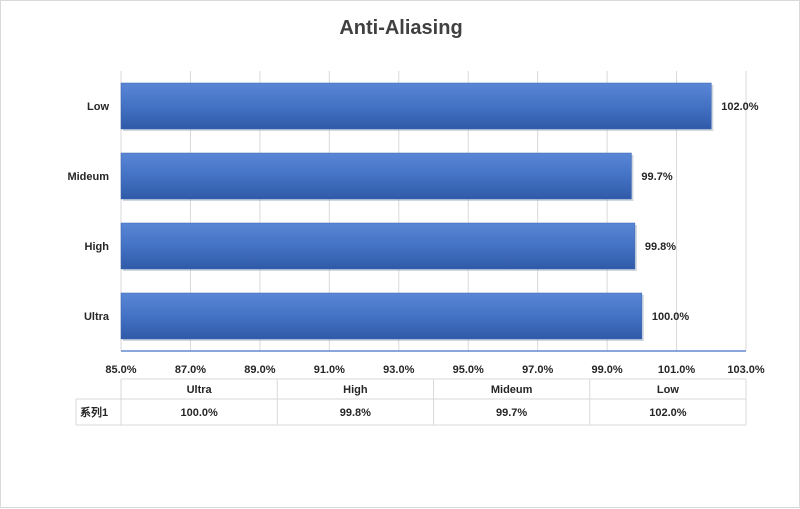  I want to click on category-label: Low, so click(98, 107).